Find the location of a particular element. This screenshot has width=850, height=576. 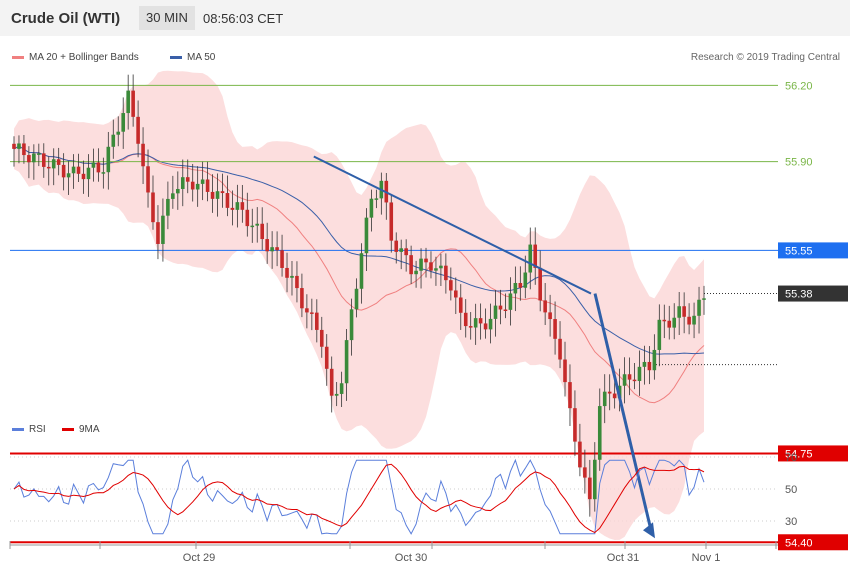

legend-rsi: RSI is located at coordinates (29, 429).